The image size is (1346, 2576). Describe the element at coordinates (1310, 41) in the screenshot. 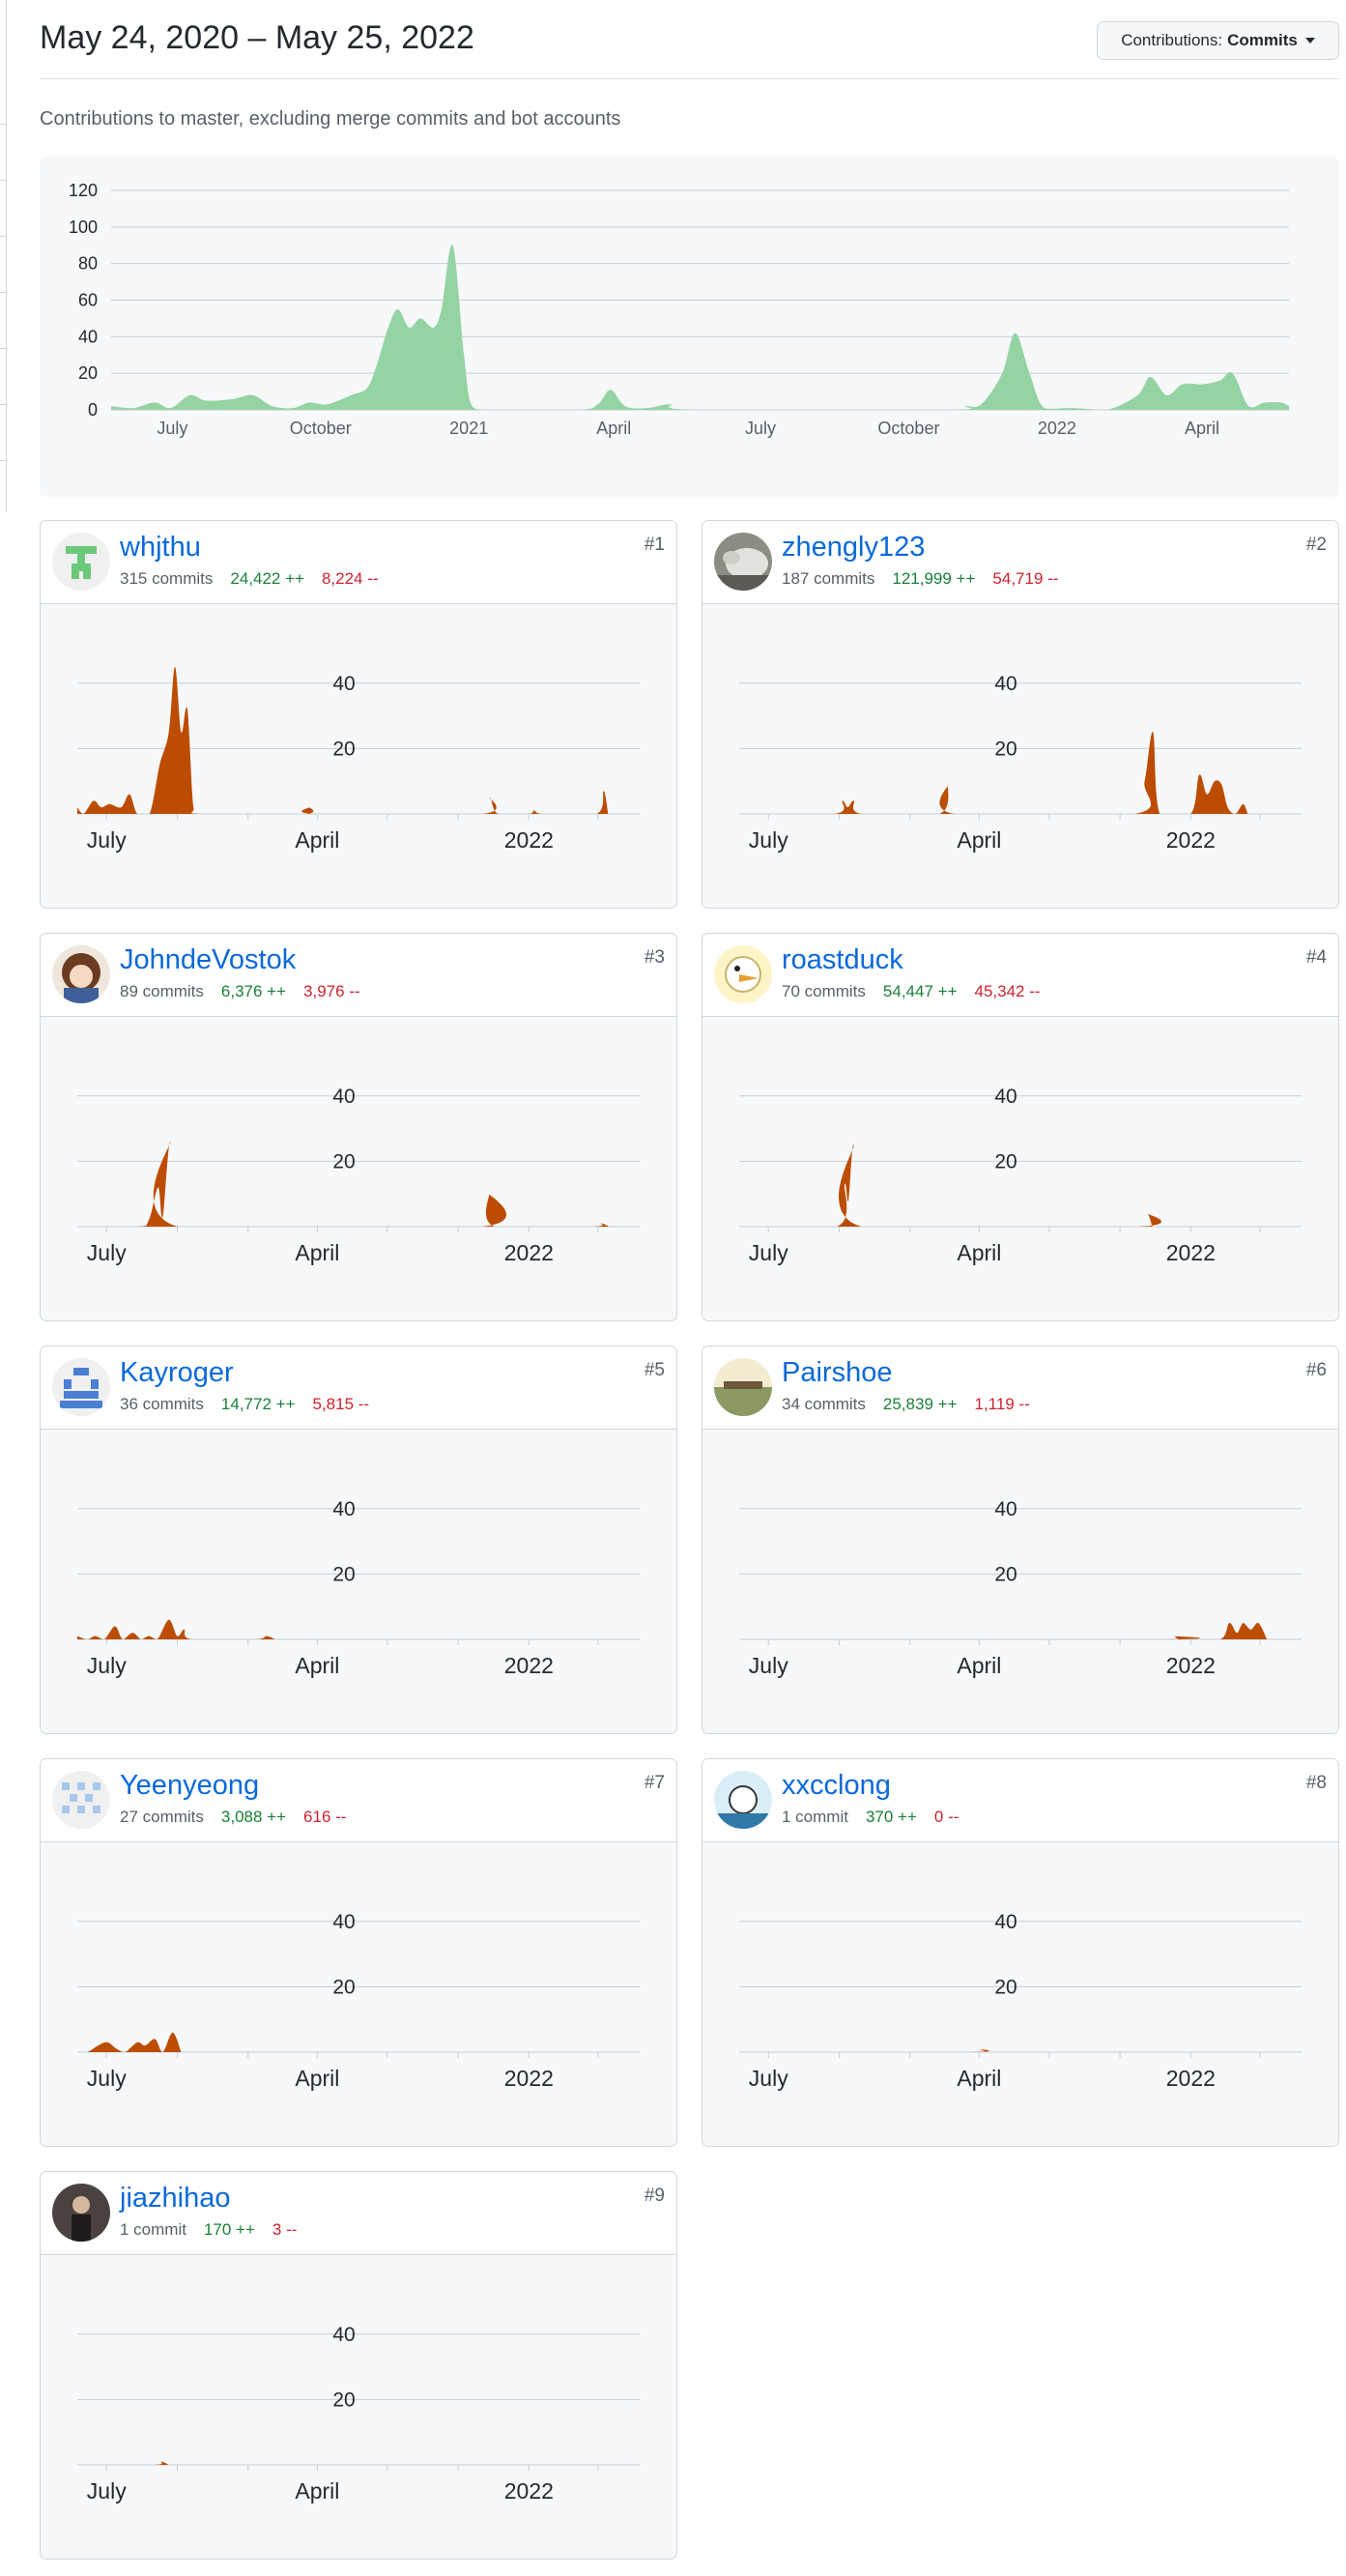

I see `caret-down-icon` at that location.